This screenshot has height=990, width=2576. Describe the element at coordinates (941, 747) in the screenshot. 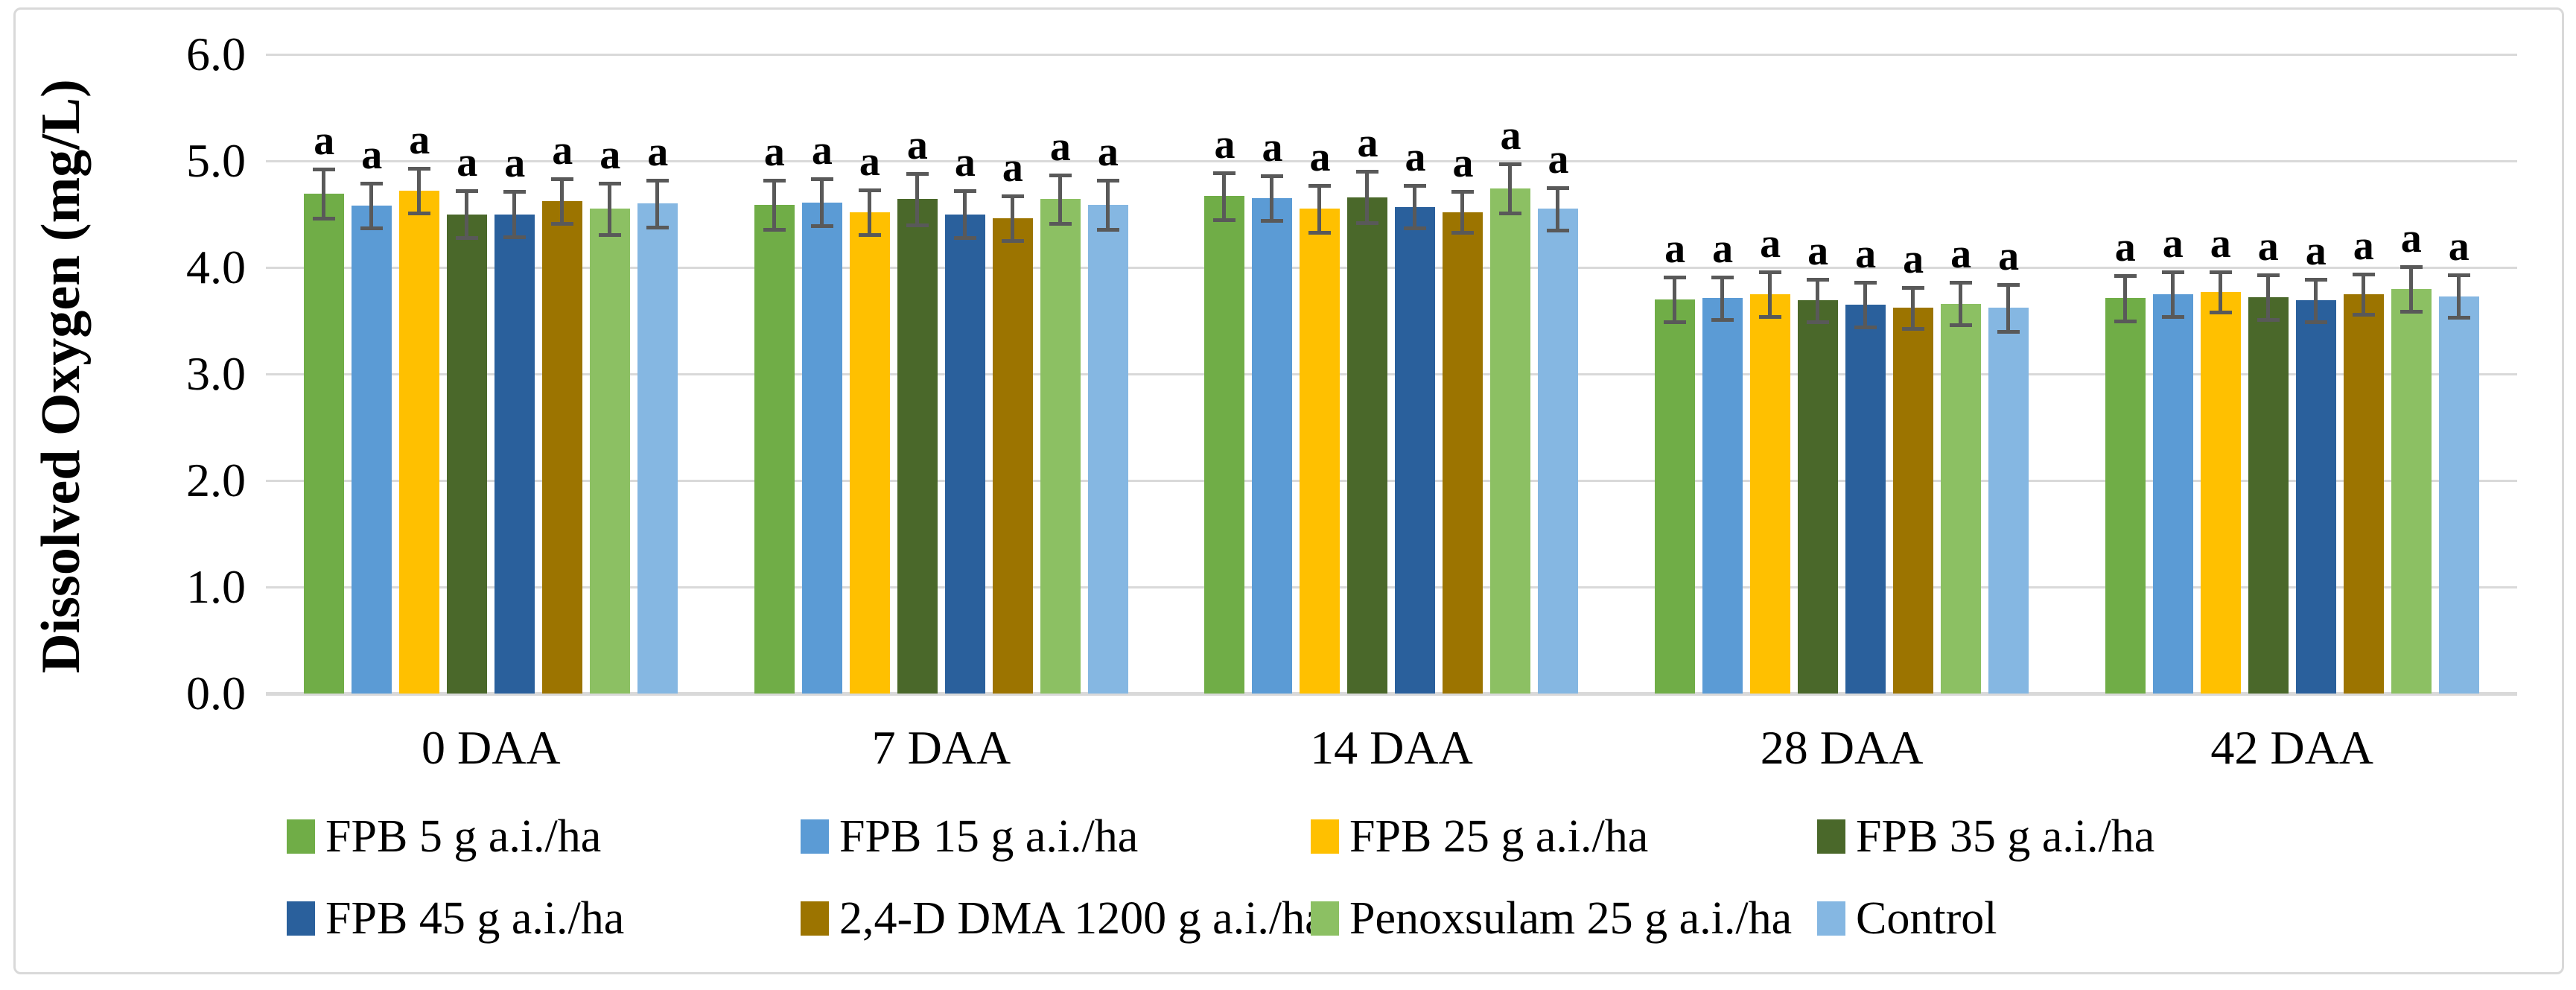

I see `x-category-label: 7 DAA` at that location.